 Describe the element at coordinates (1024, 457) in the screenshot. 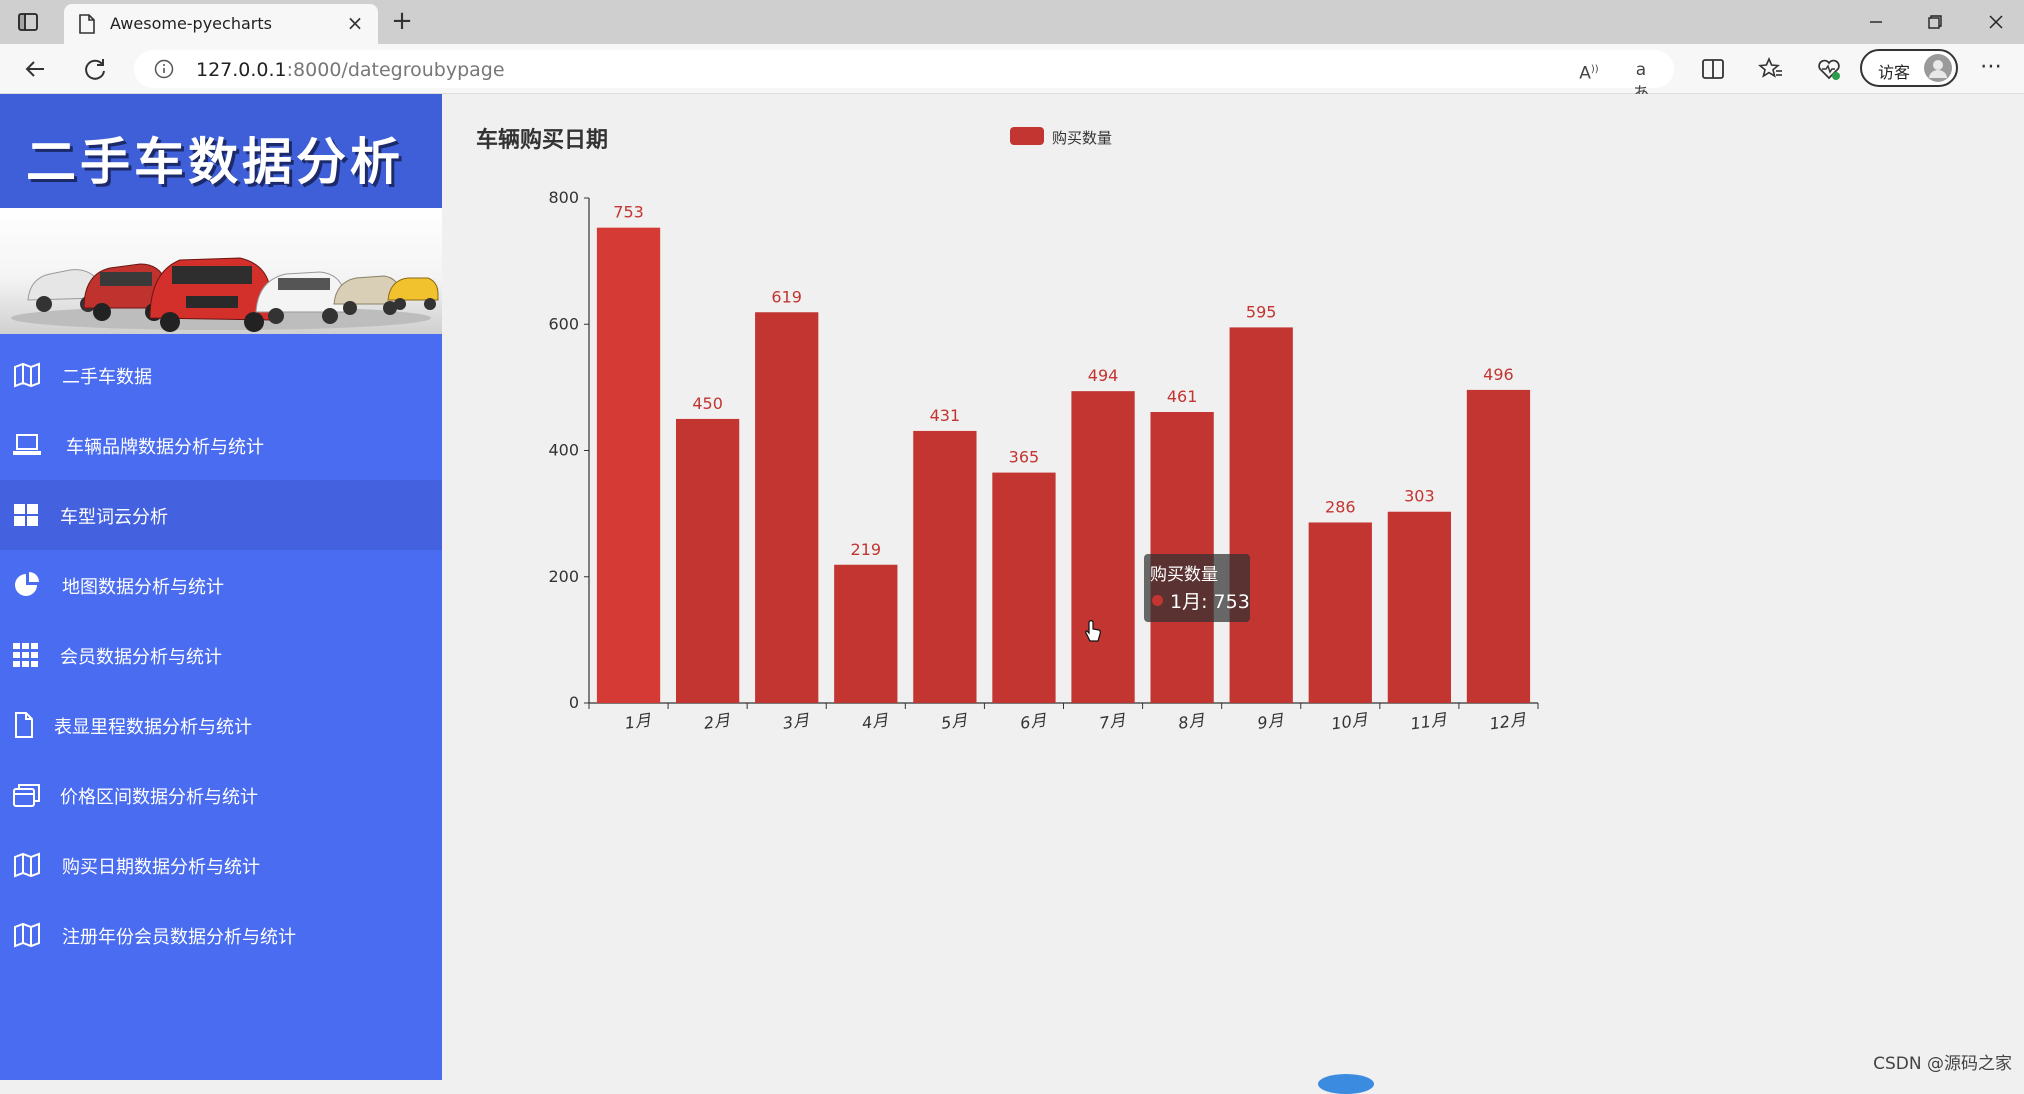

I see `bar-value-label: 365` at that location.